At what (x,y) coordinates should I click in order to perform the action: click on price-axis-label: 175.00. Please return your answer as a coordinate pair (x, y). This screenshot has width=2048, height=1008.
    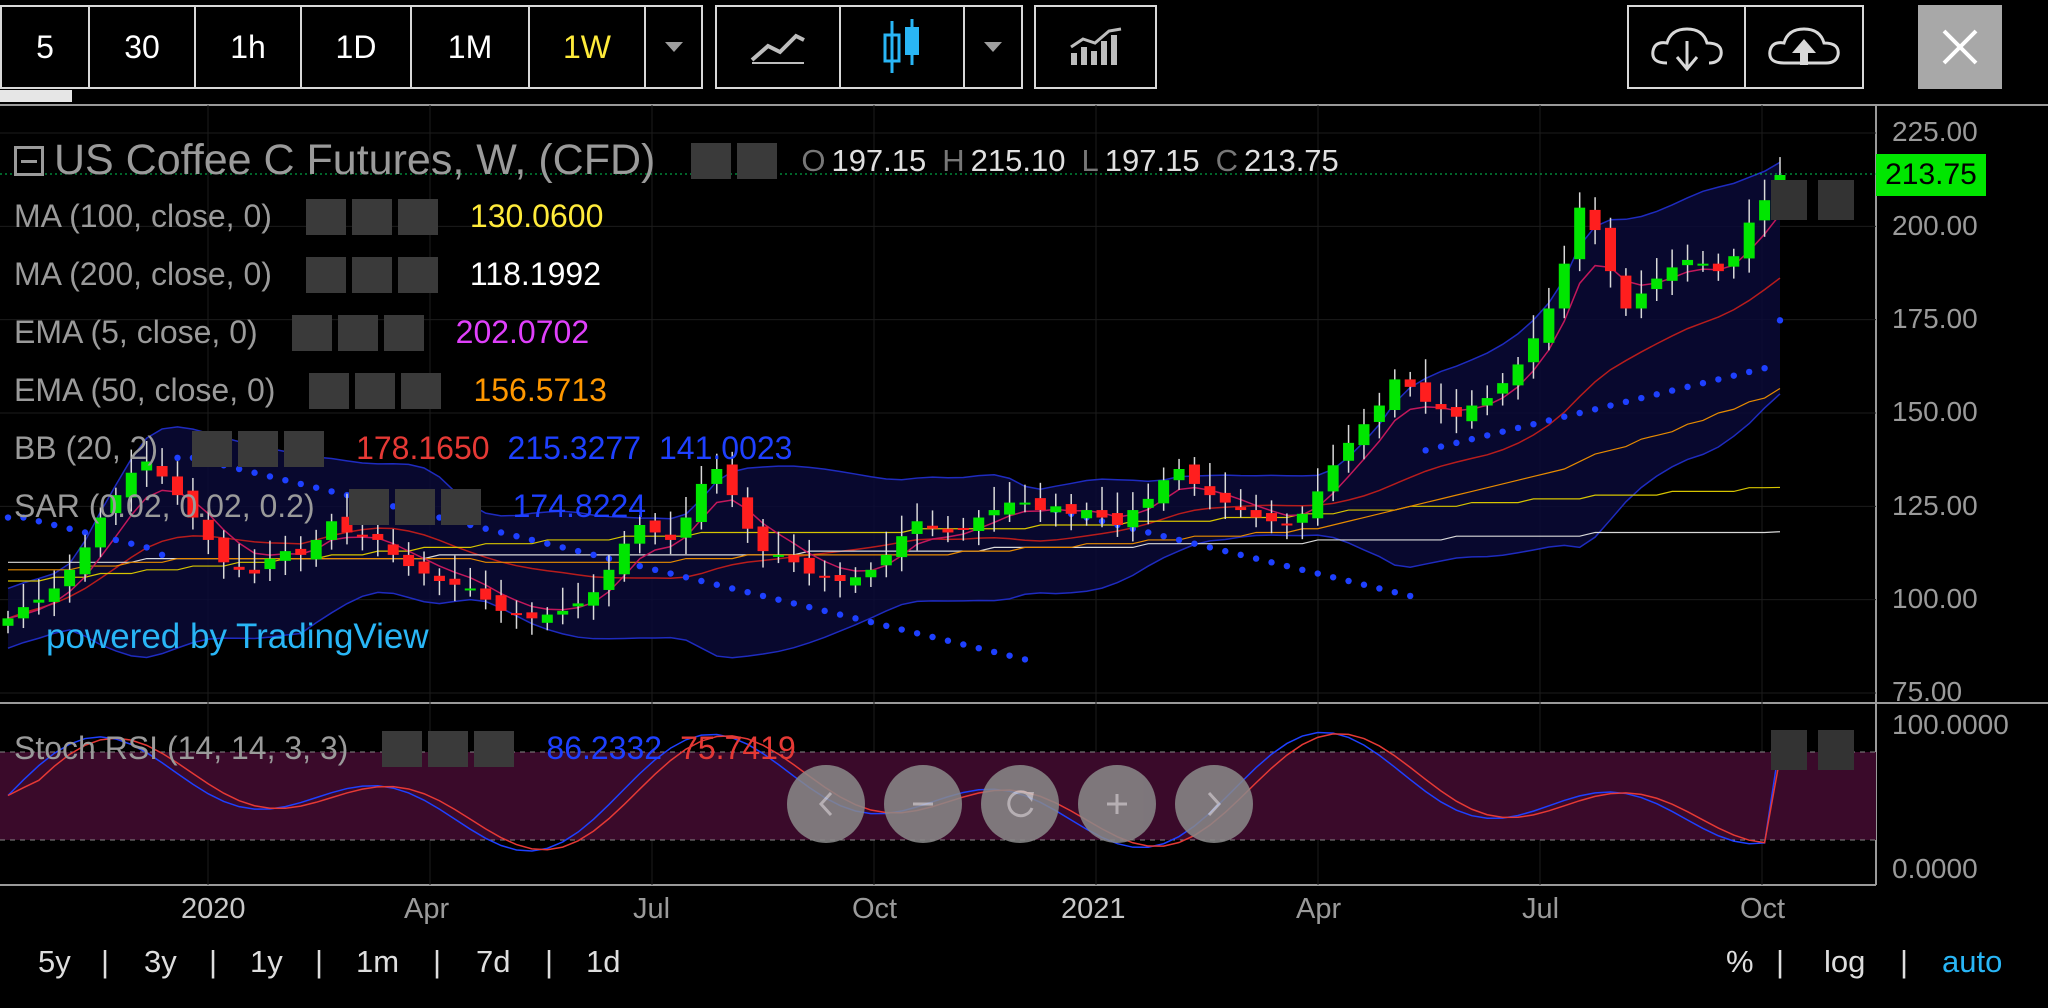
    Looking at the image, I should click on (1935, 318).